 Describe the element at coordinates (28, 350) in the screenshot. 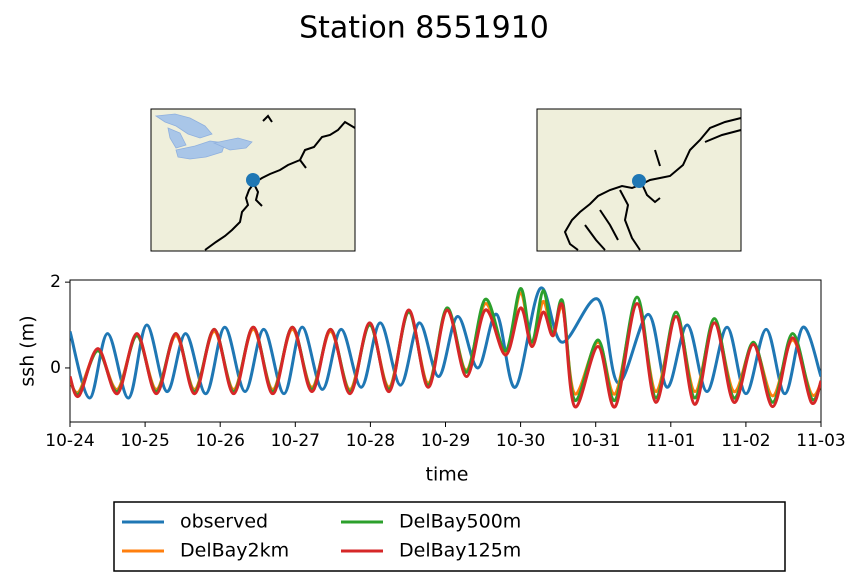

I see `y-axis-title: ssh (m)` at that location.